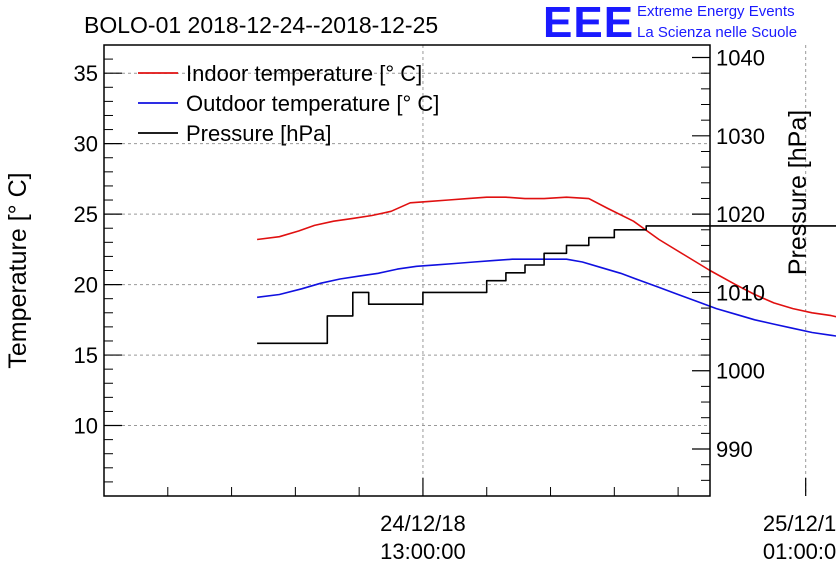 This screenshot has height=572, width=836. Describe the element at coordinates (740, 214) in the screenshot. I see `y2-tick-label: 1020` at that location.